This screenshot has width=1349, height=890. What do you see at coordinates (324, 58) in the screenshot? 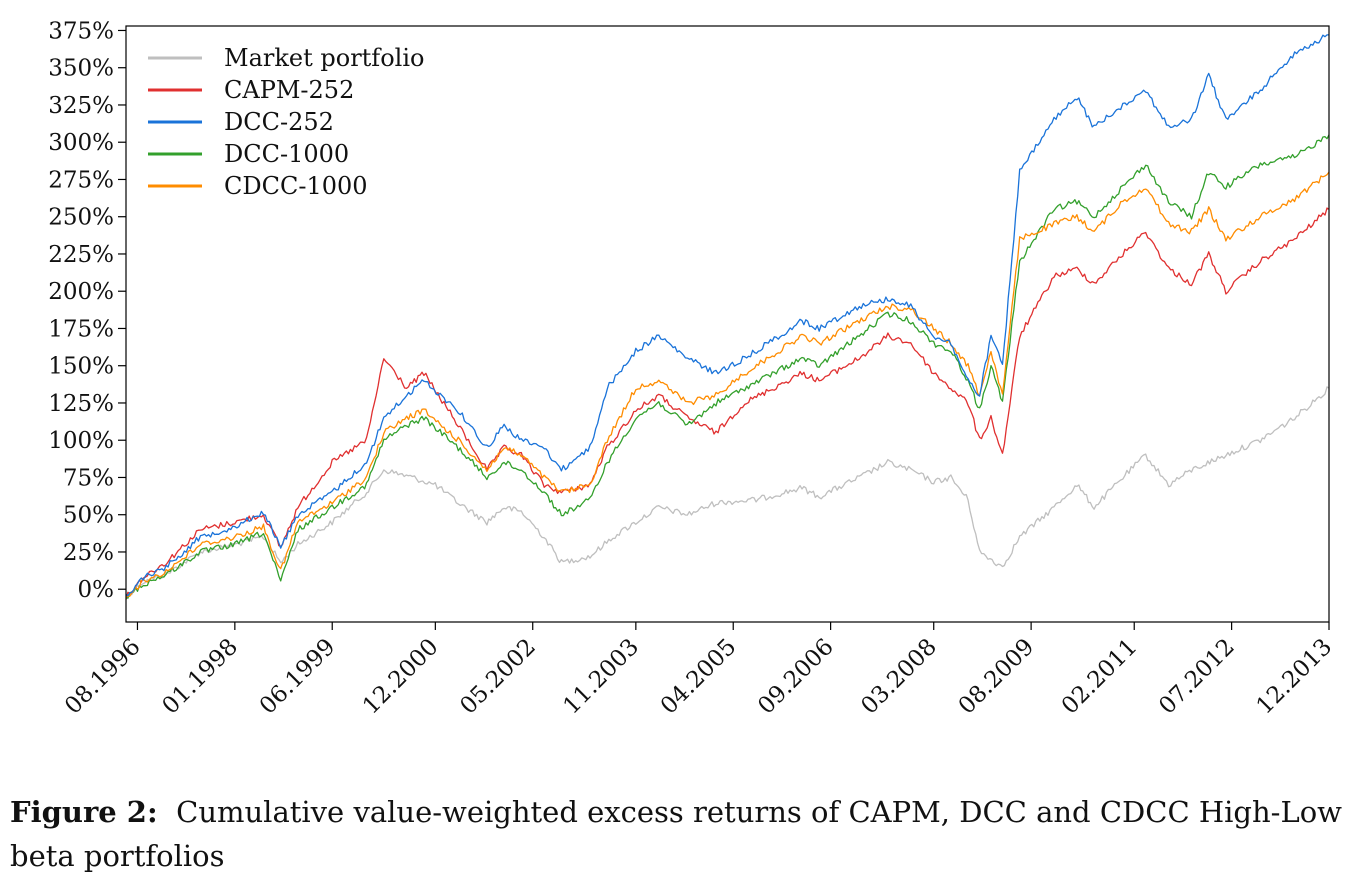
I see `legend-label: Market portfolio` at bounding box center [324, 58].